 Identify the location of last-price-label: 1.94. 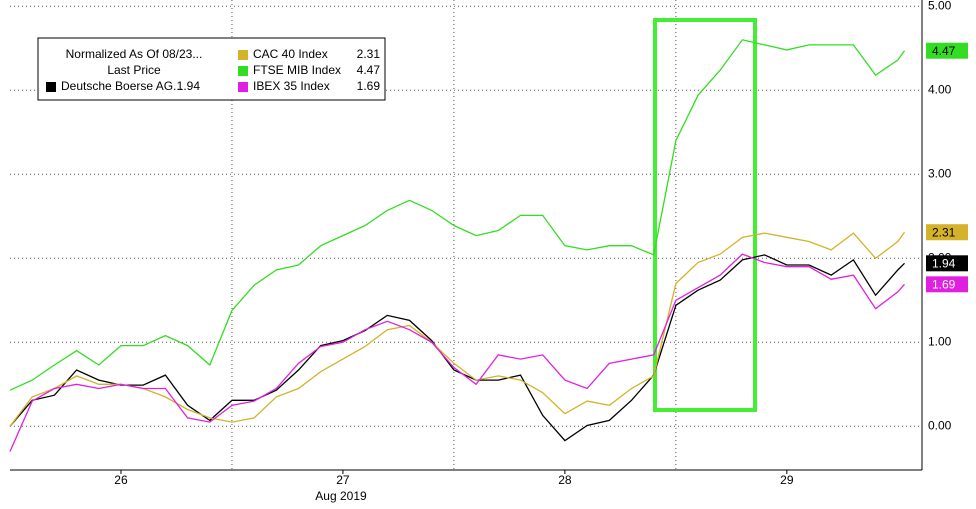
(944, 263).